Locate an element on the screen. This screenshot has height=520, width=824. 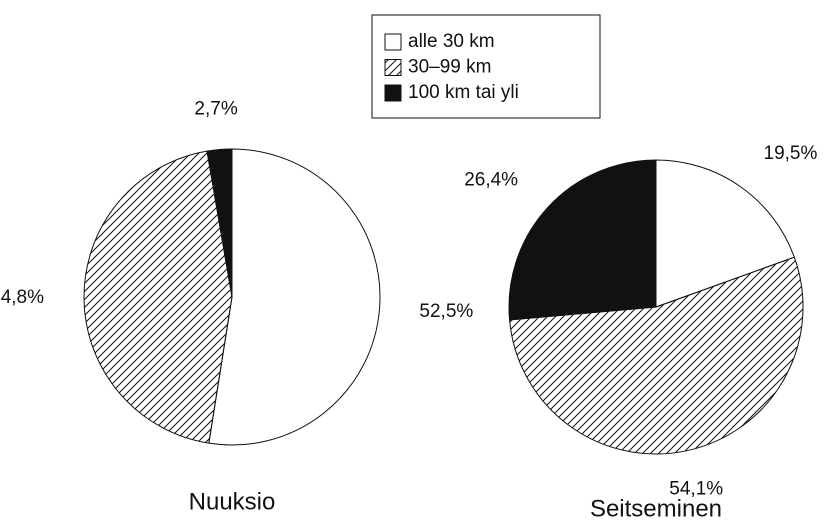
legend-box is located at coordinates (486, 66).